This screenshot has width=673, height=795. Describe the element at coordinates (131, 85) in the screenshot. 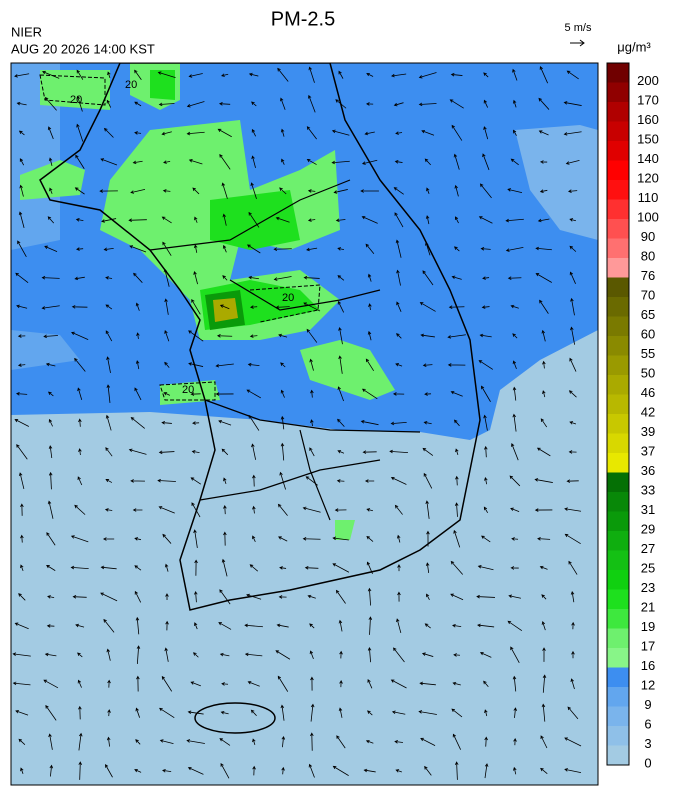

I see `contour-label: 20` at that location.